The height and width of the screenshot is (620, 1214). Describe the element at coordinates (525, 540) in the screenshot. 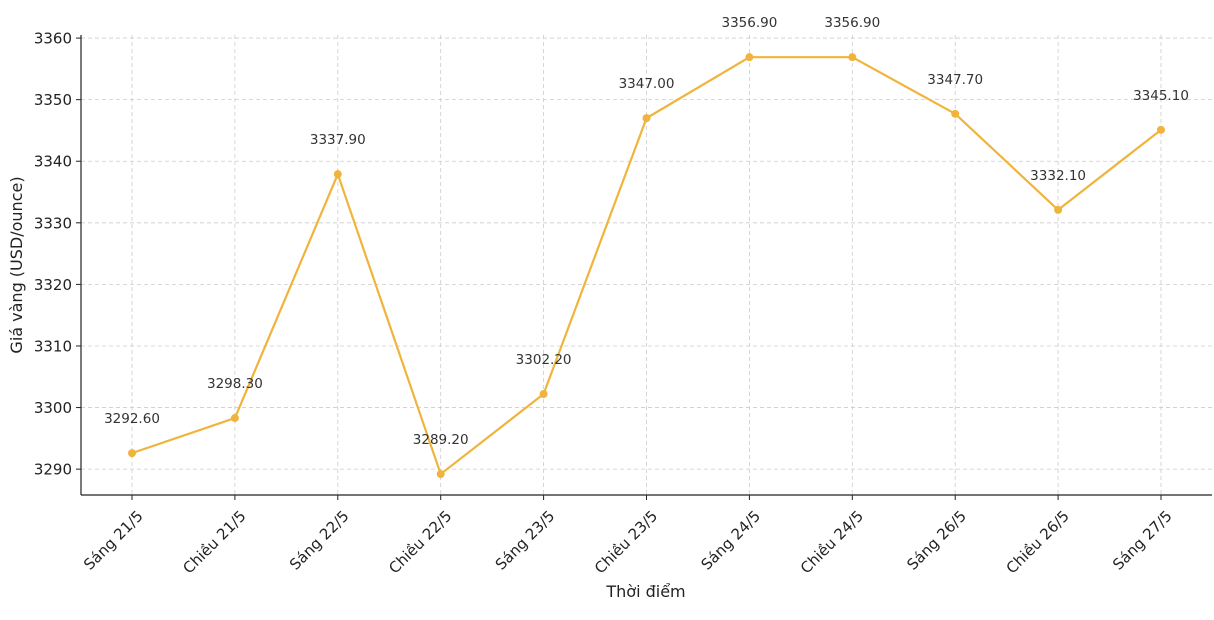

I see `x-tick-label: Sáng 23/5` at that location.